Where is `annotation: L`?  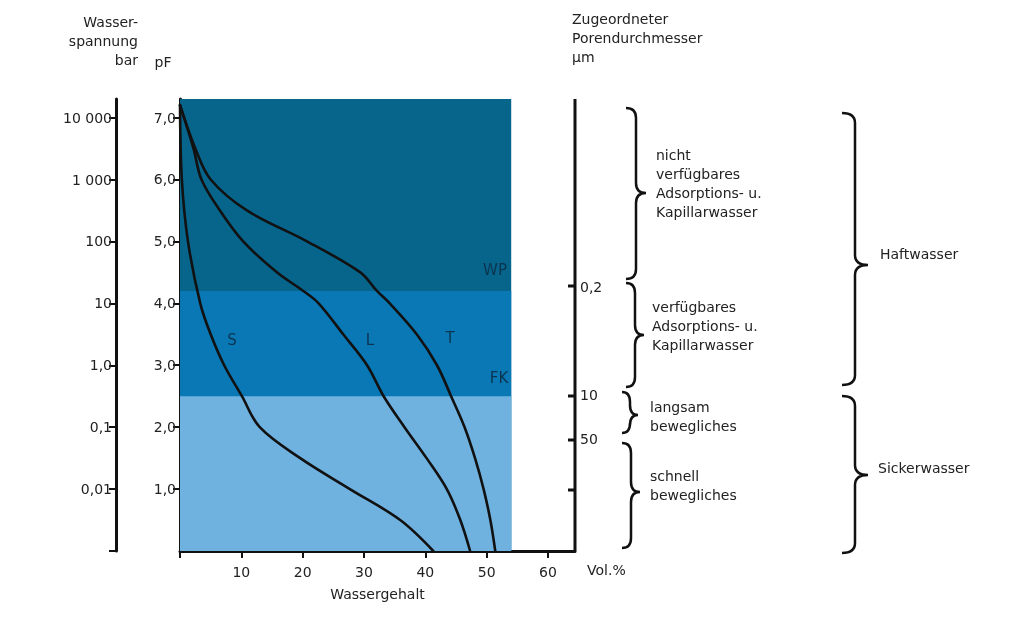 annotation: L is located at coordinates (370, 340).